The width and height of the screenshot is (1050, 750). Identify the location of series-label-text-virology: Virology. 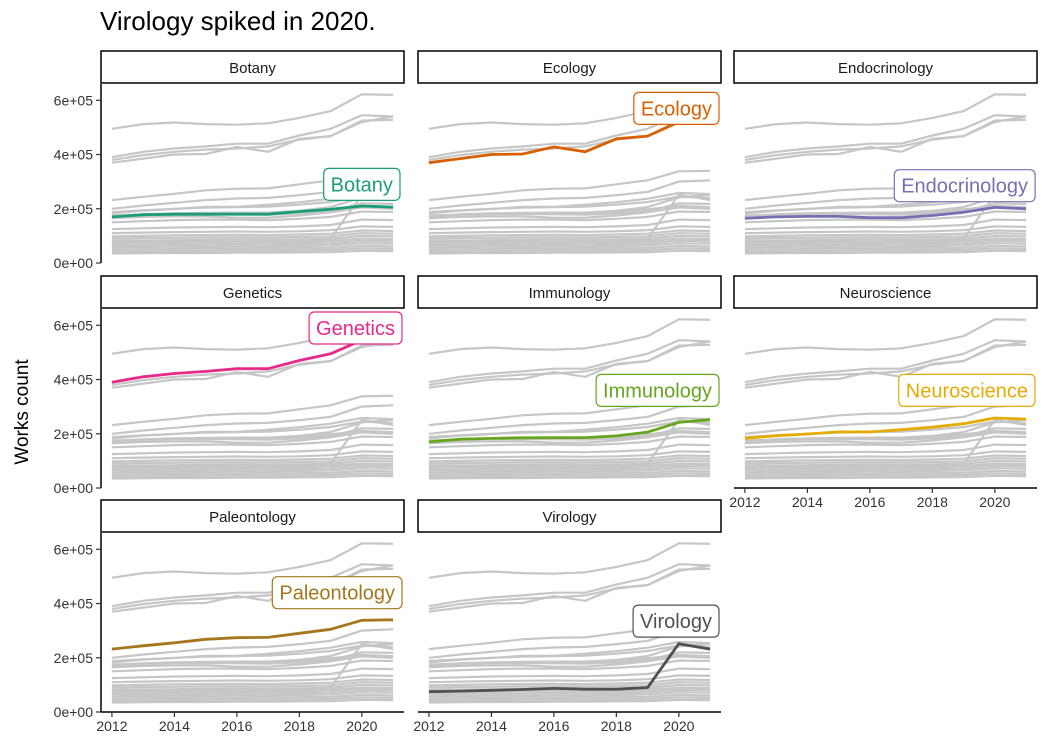
(676, 622).